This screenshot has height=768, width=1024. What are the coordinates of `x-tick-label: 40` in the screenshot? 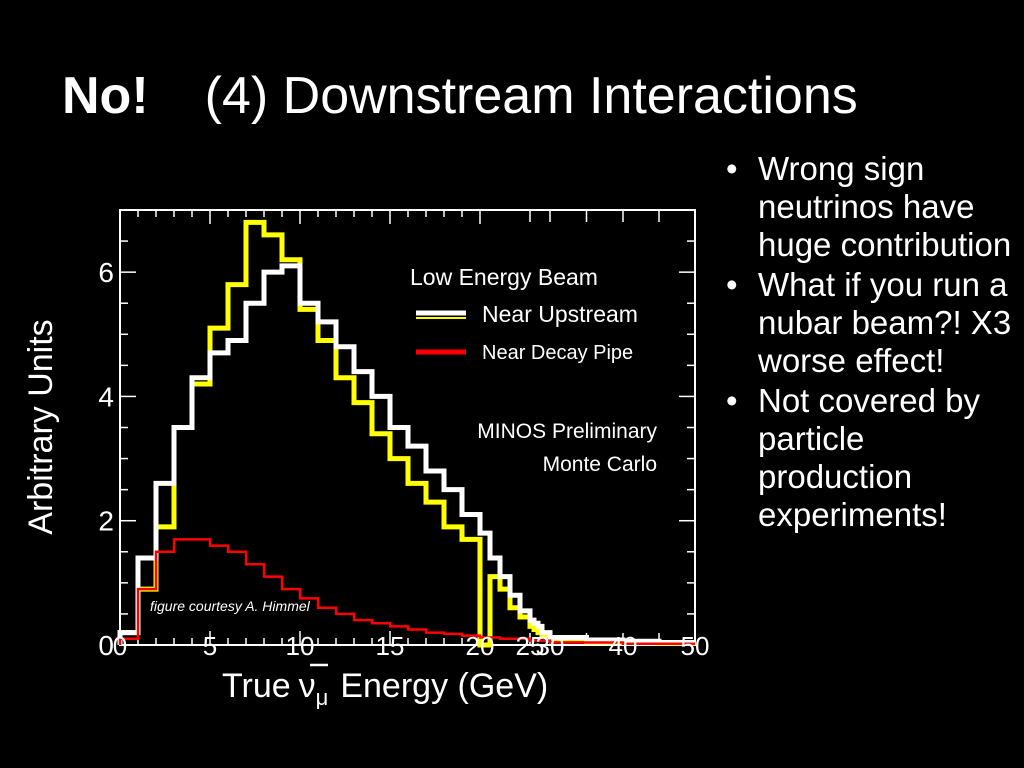 It's located at (623, 646).